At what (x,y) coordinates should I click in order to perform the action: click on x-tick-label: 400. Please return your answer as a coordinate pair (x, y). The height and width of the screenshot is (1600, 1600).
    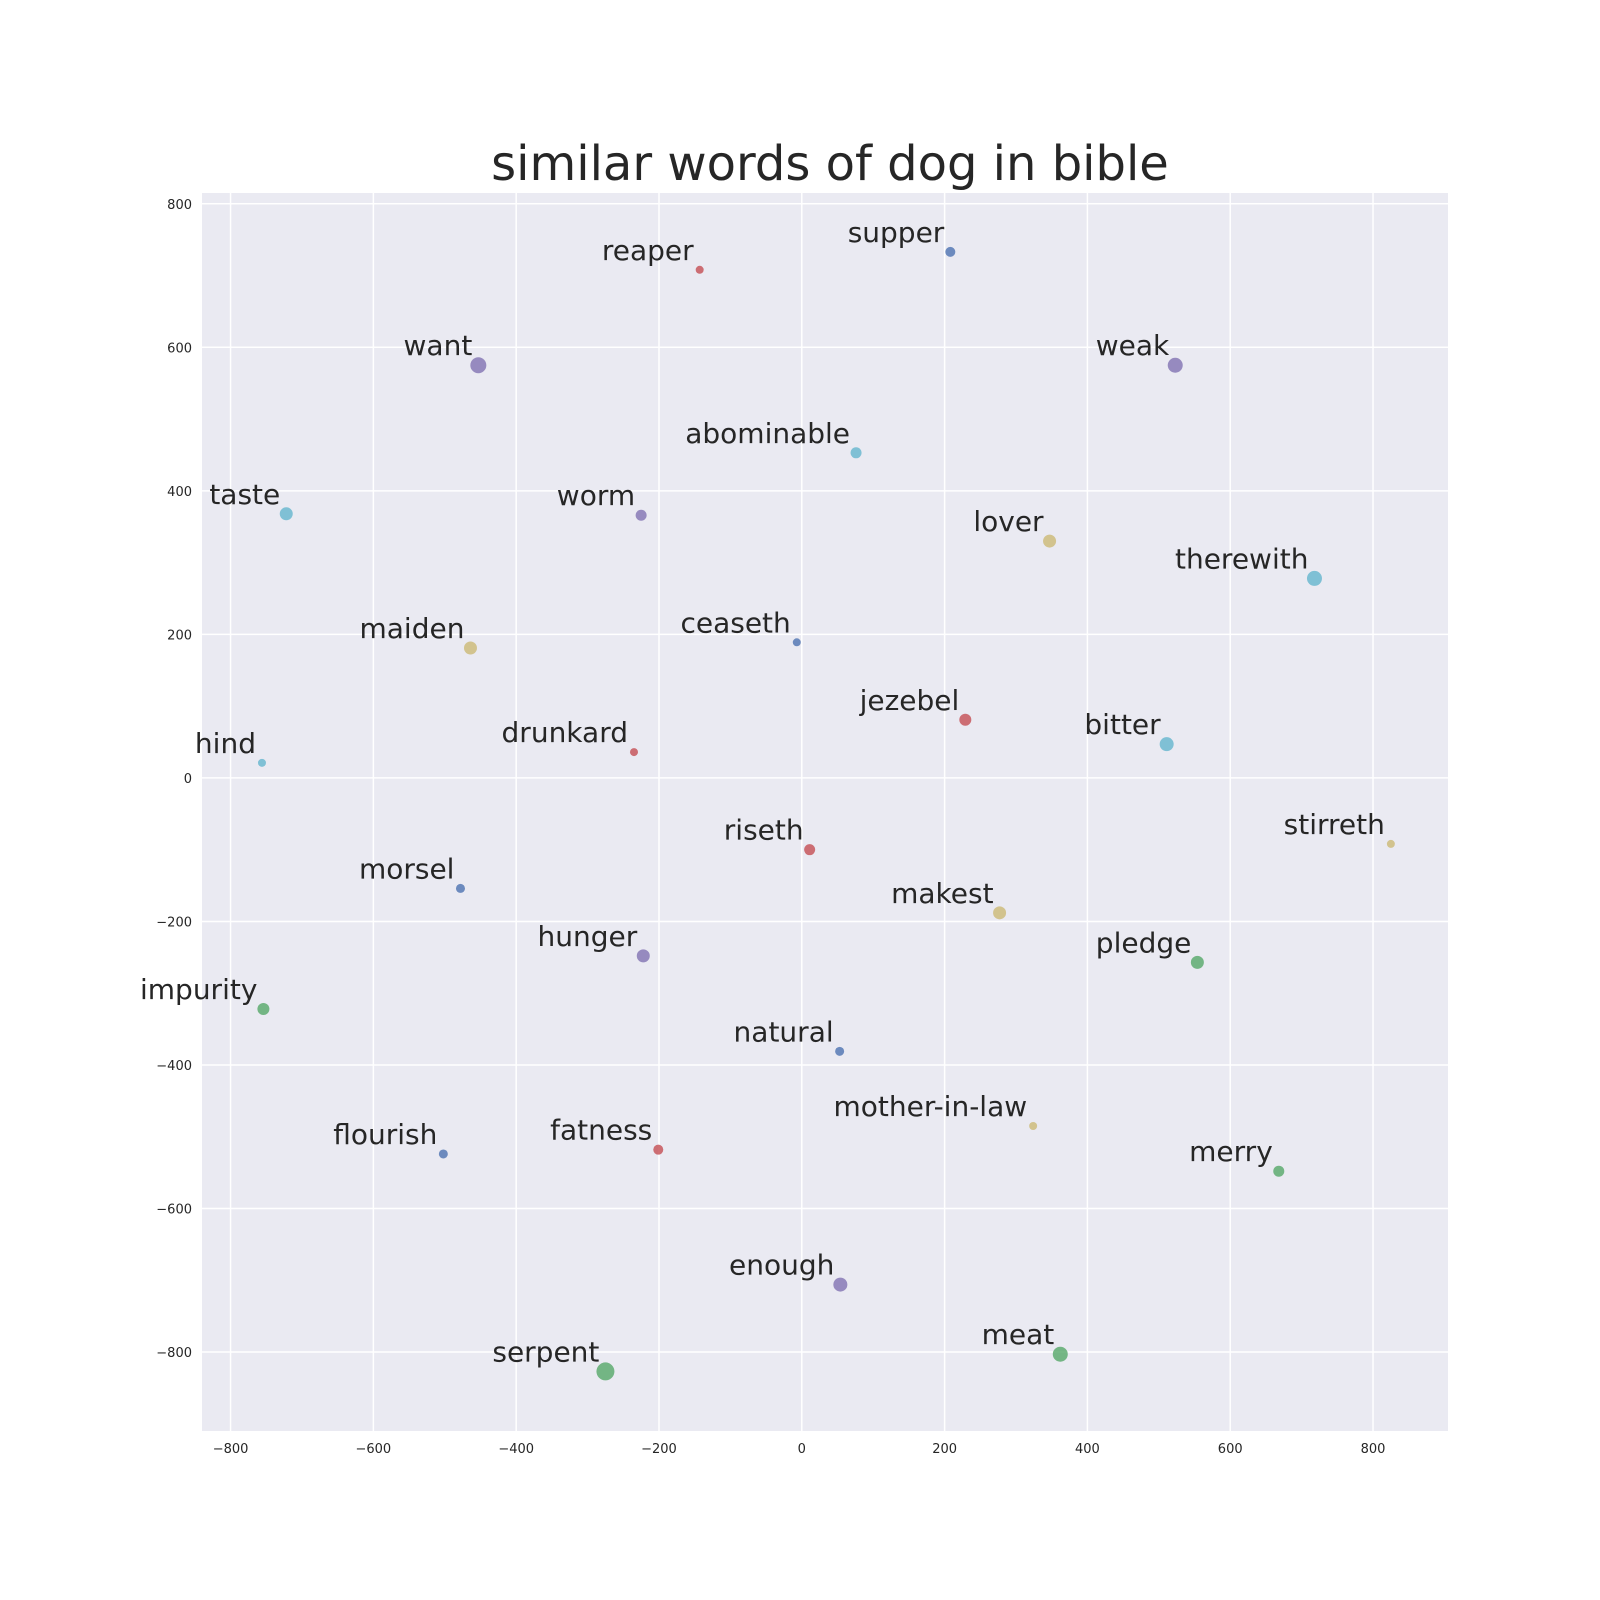
    Looking at the image, I should click on (1087, 1449).